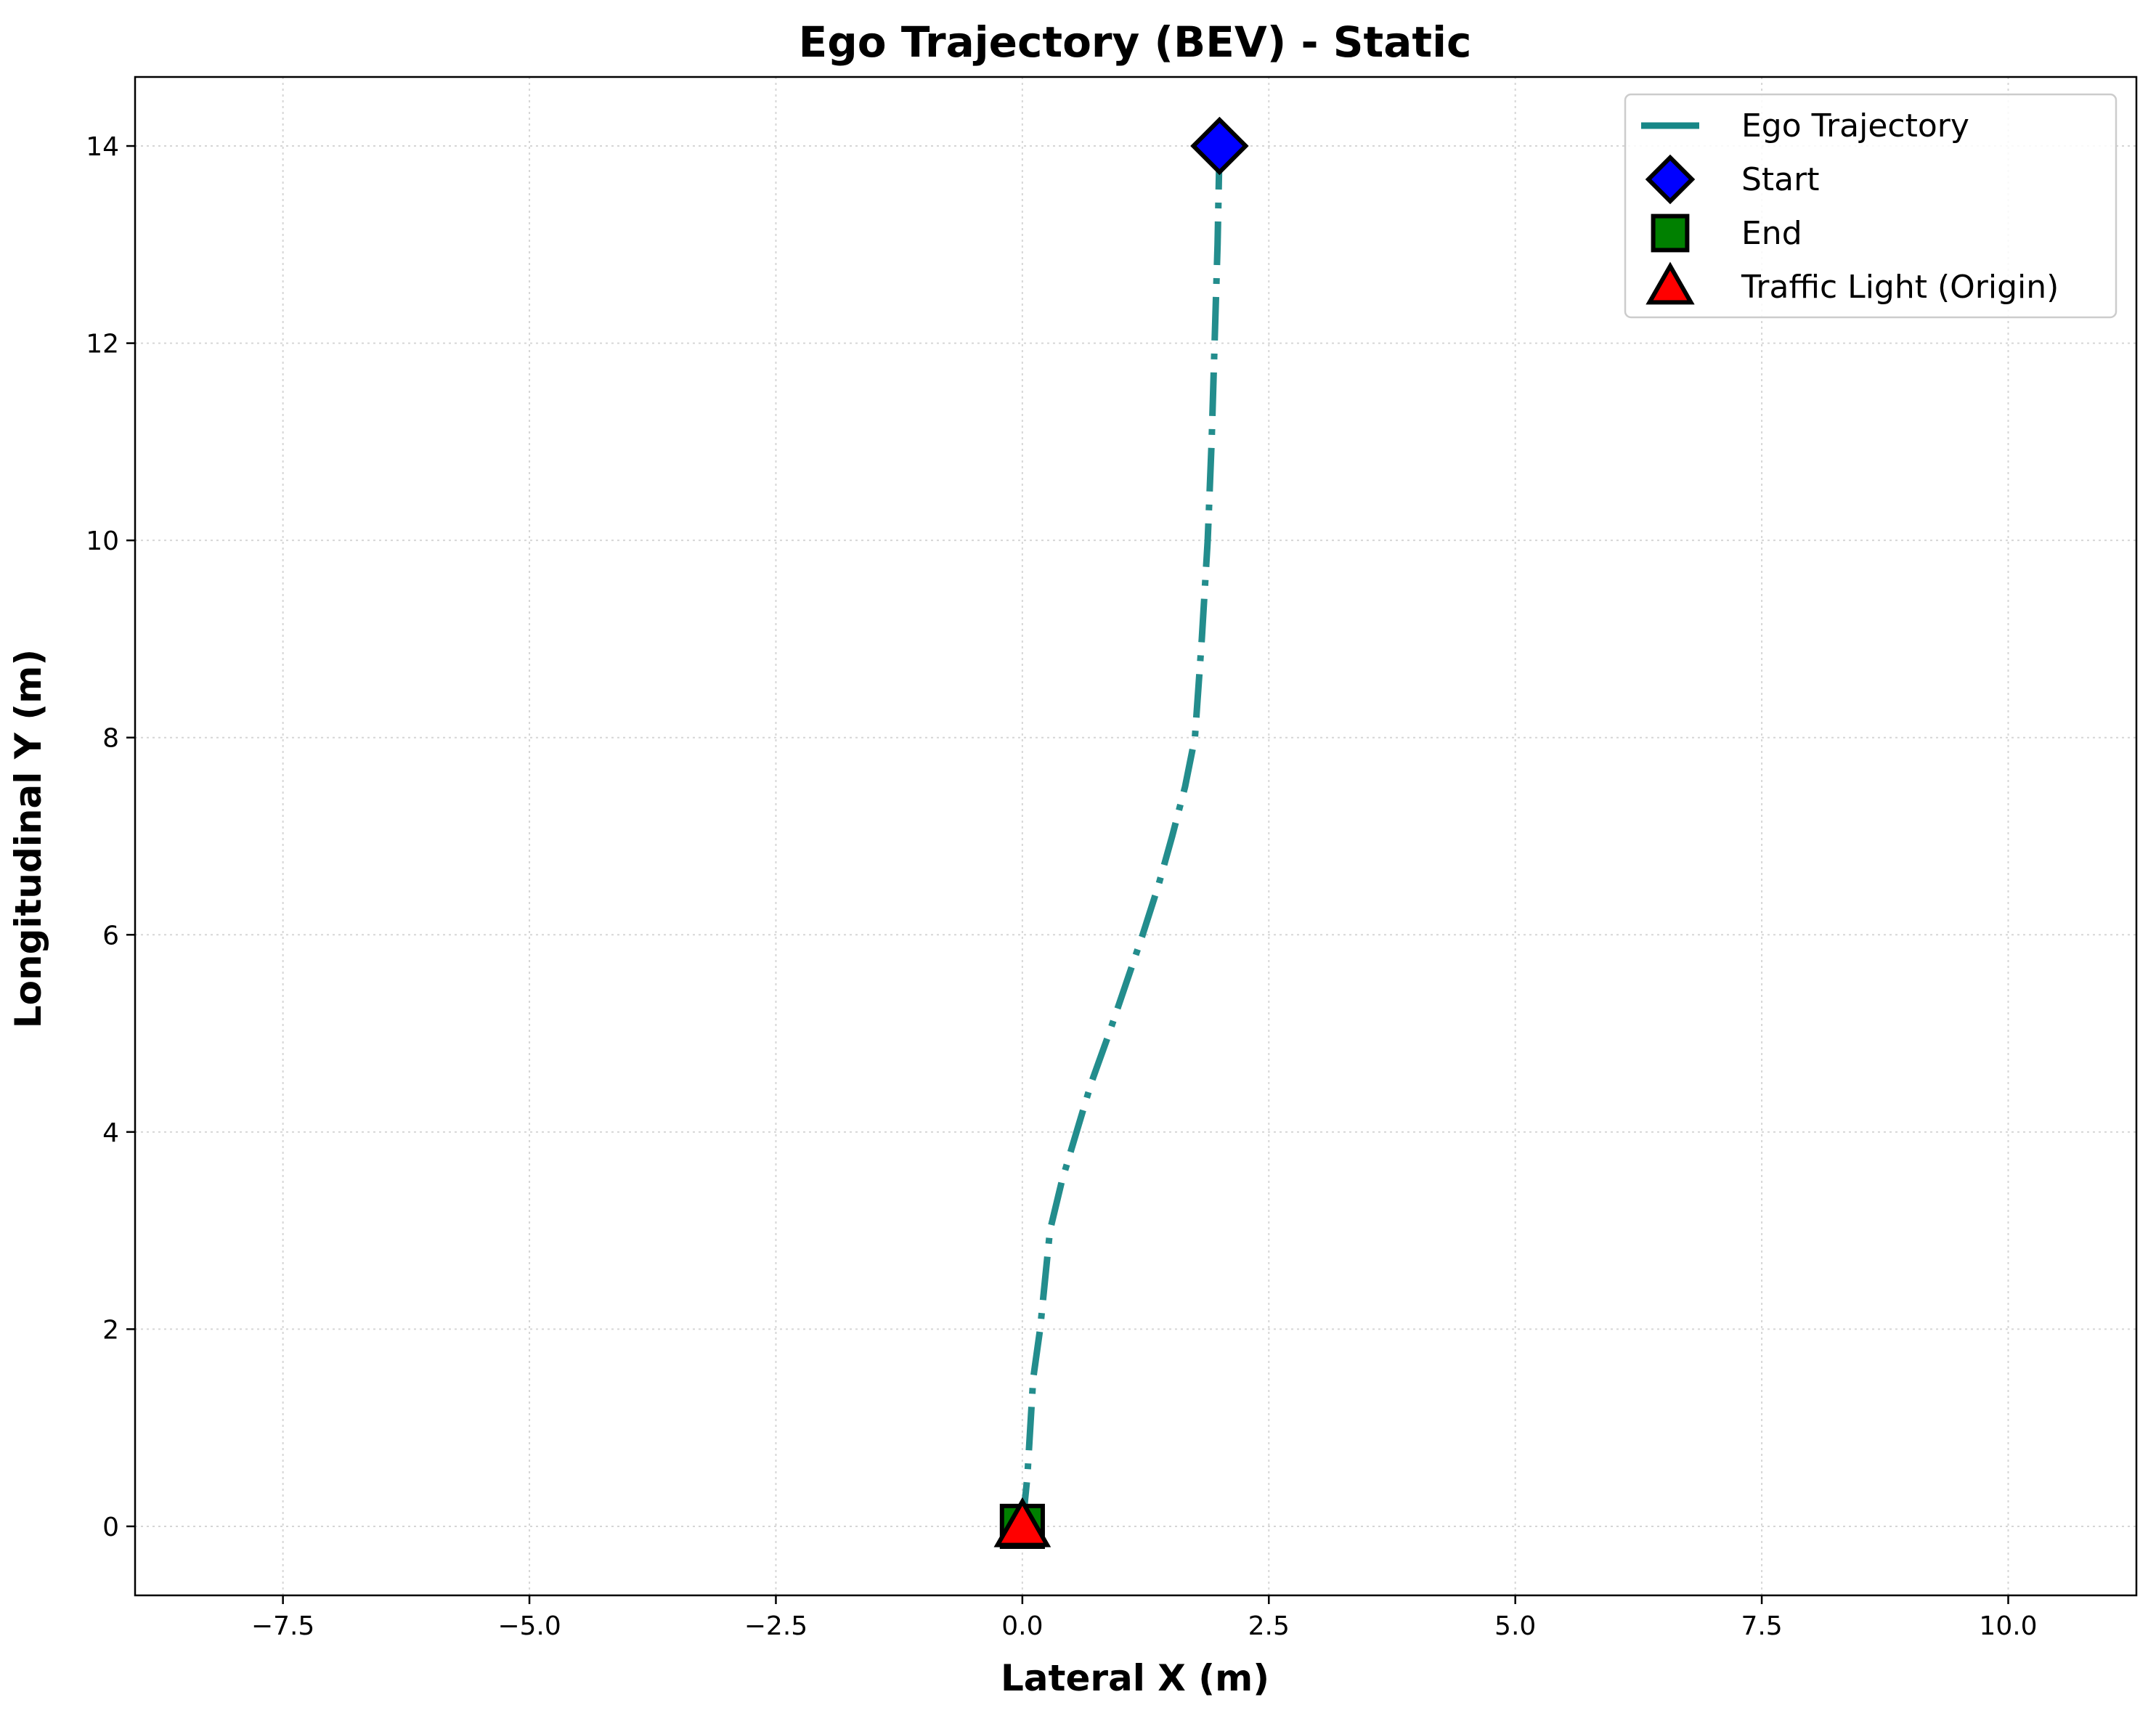 The width and height of the screenshot is (2156, 1721). What do you see at coordinates (110, 1133) in the screenshot?
I see `y-tick-label-2: 4` at bounding box center [110, 1133].